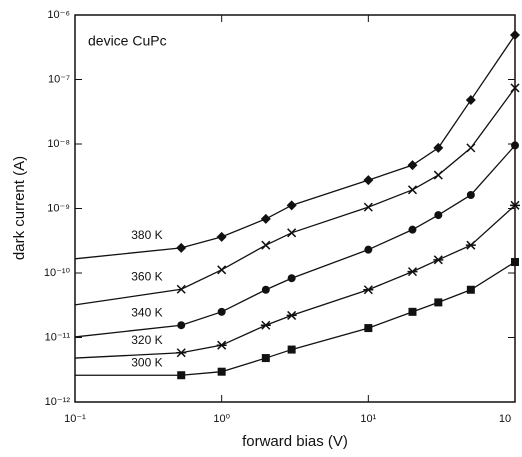 This screenshot has width=522, height=457. I want to click on series-label: 300 K, so click(146, 362).